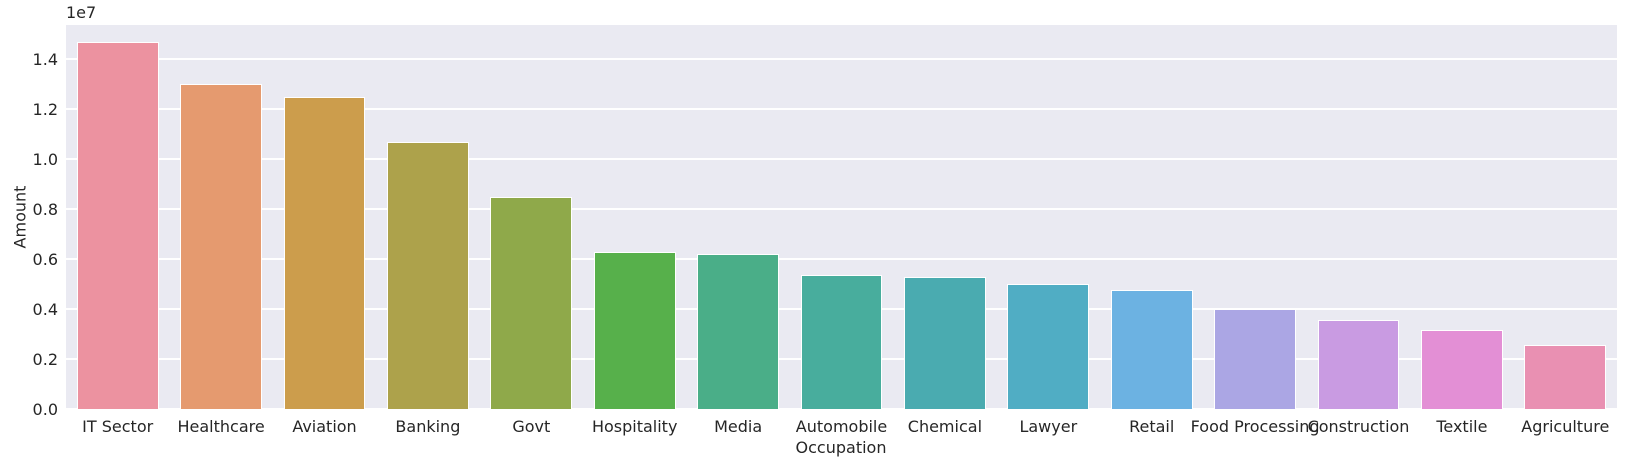  I want to click on bar-textile, so click(1461, 369).